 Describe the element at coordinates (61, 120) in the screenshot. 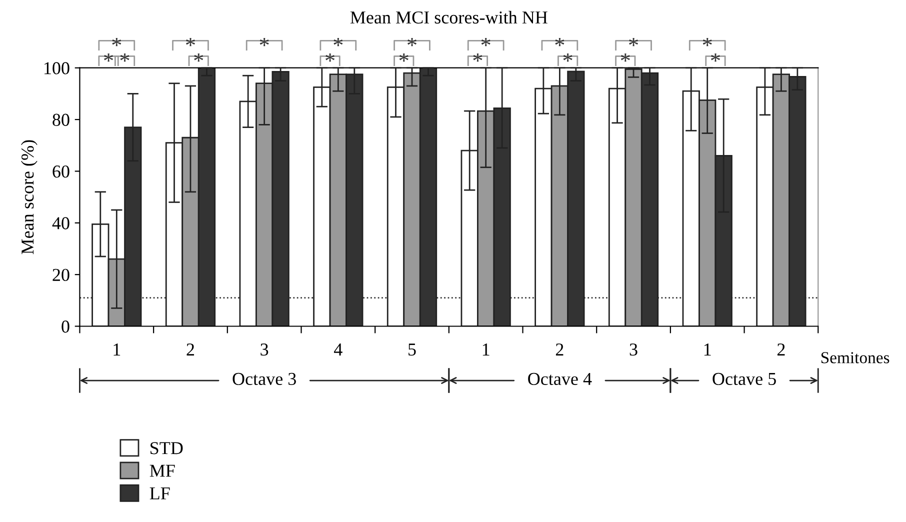

I see `y-tick-label: 80` at that location.